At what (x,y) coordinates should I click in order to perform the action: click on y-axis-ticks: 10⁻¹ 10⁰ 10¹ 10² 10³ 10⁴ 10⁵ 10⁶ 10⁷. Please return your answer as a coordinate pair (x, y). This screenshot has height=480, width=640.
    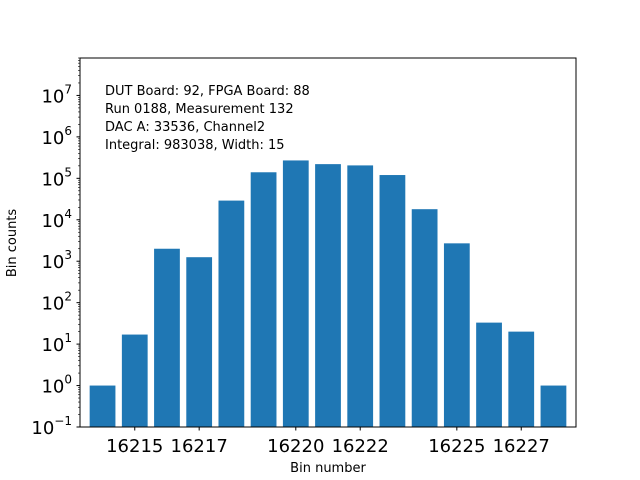
    Looking at the image, I should click on (55, 248).